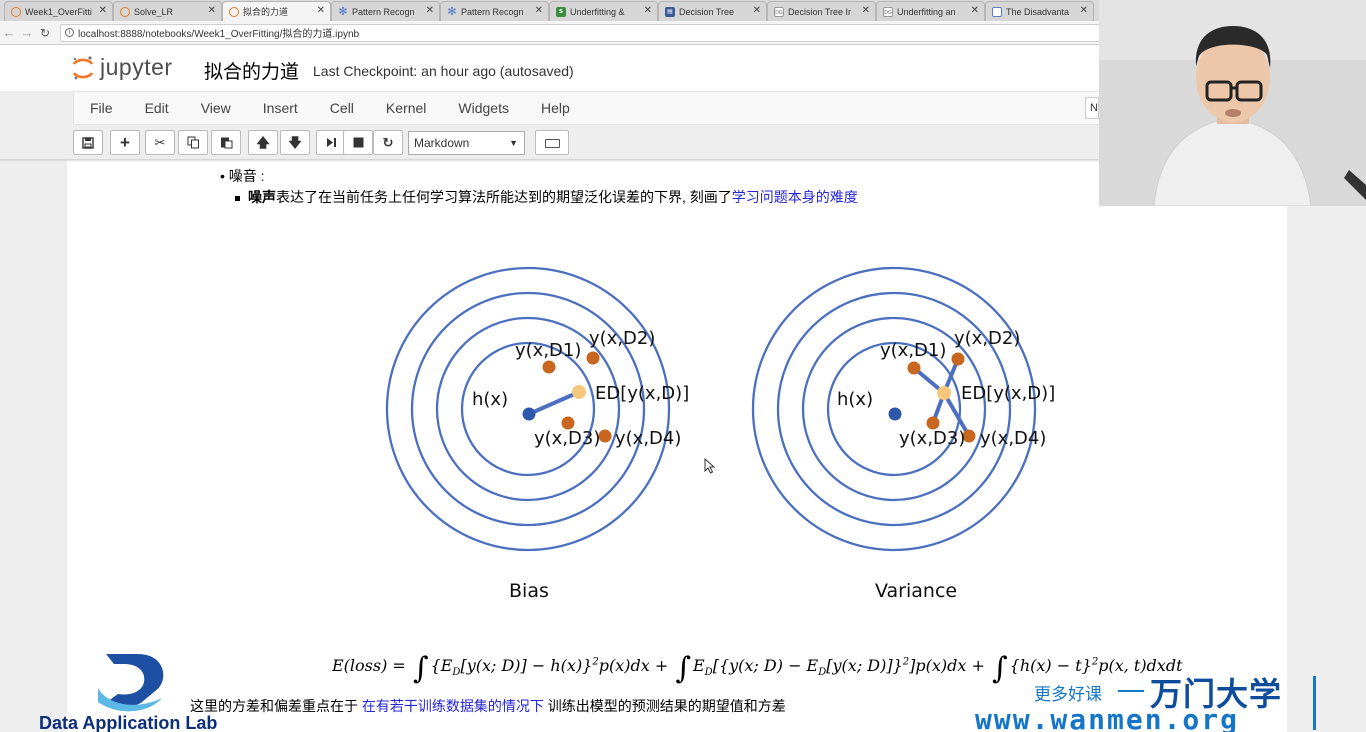 Image resolution: width=1366 pixels, height=732 pixels. I want to click on browser-tab: Solve_LR ✕, so click(167, 11).